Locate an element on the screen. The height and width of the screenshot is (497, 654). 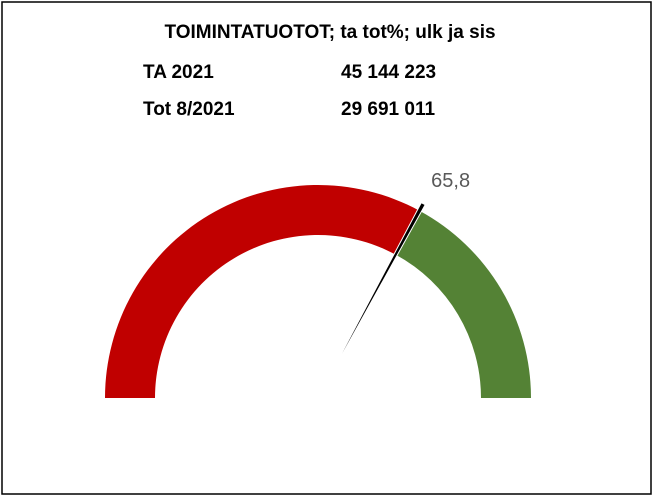
row-value: 29 691 011 is located at coordinates (388, 109).